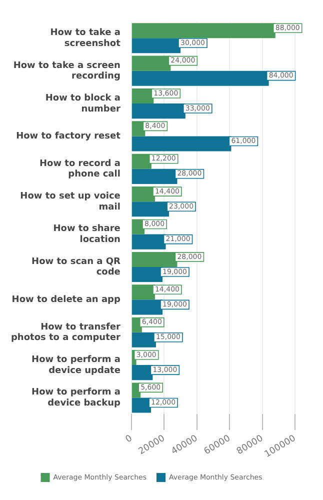  Describe the element at coordinates (69, 137) in the screenshot. I see `y-tick-label: How to factory reset` at that location.